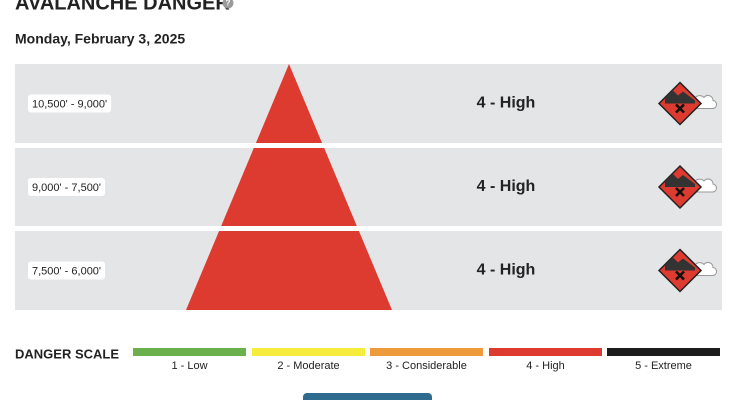 The image size is (735, 400). I want to click on date: Monday, February 3, 2025, so click(100, 39).